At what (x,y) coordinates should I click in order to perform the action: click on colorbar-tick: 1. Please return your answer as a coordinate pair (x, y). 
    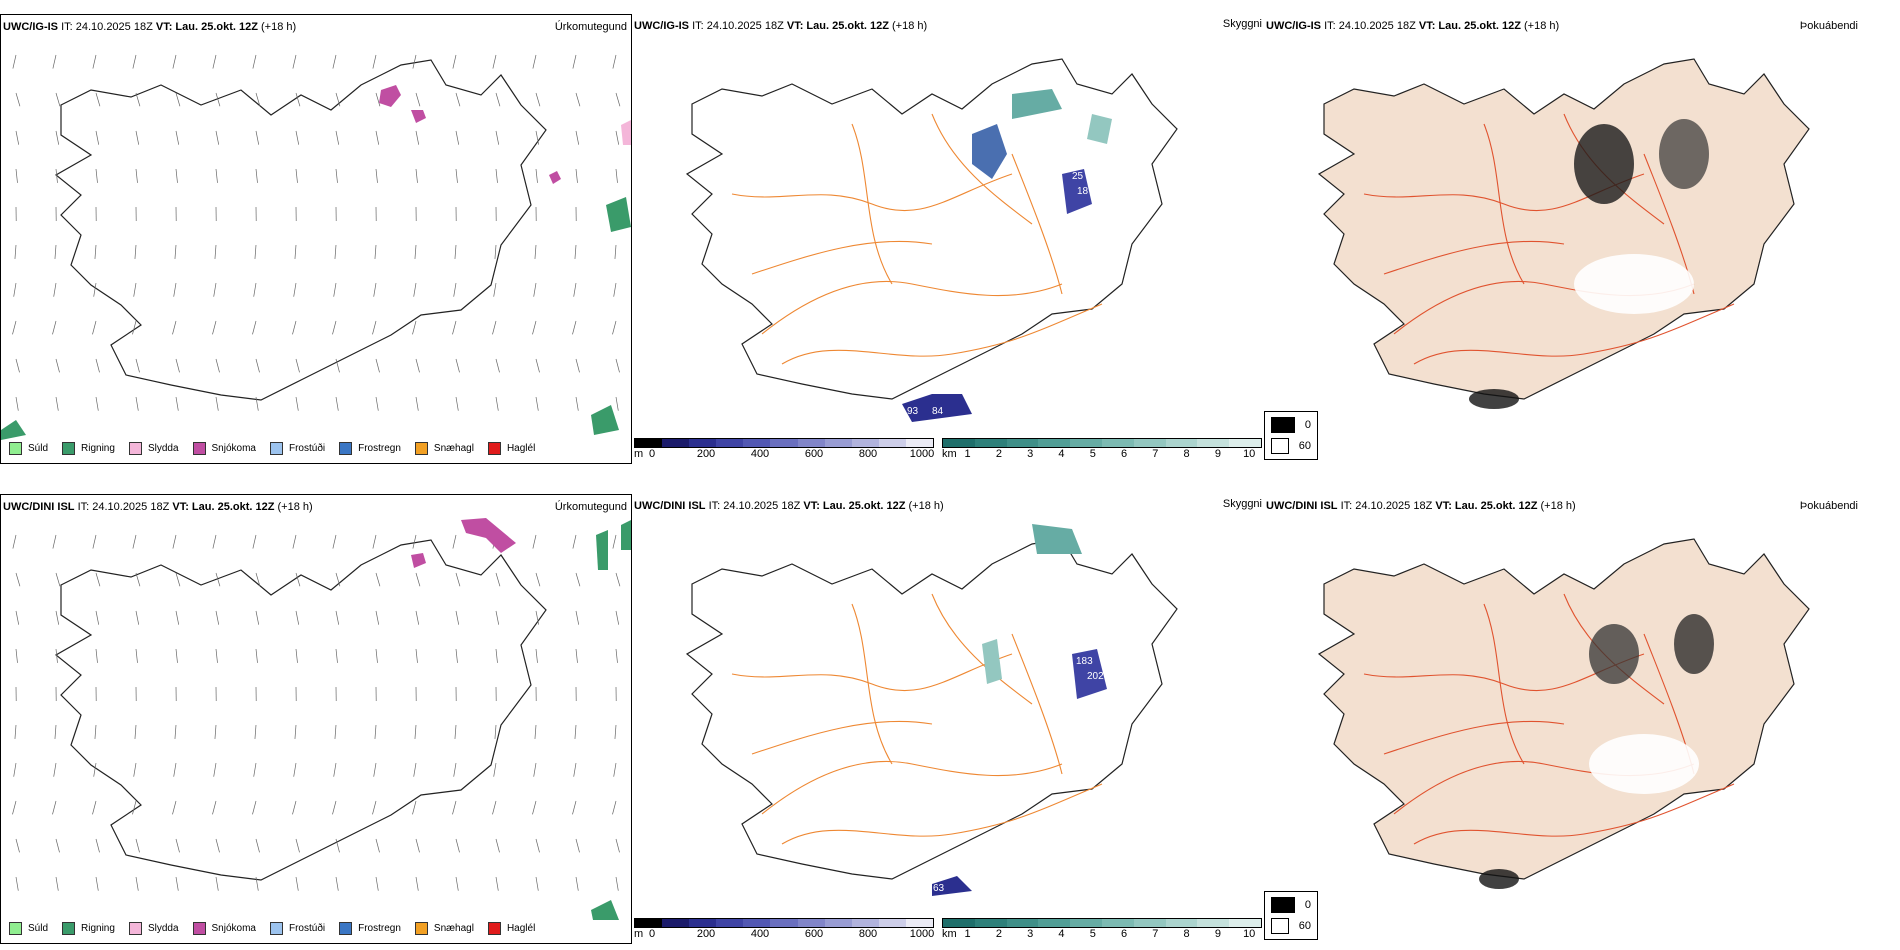
    Looking at the image, I should click on (967, 934).